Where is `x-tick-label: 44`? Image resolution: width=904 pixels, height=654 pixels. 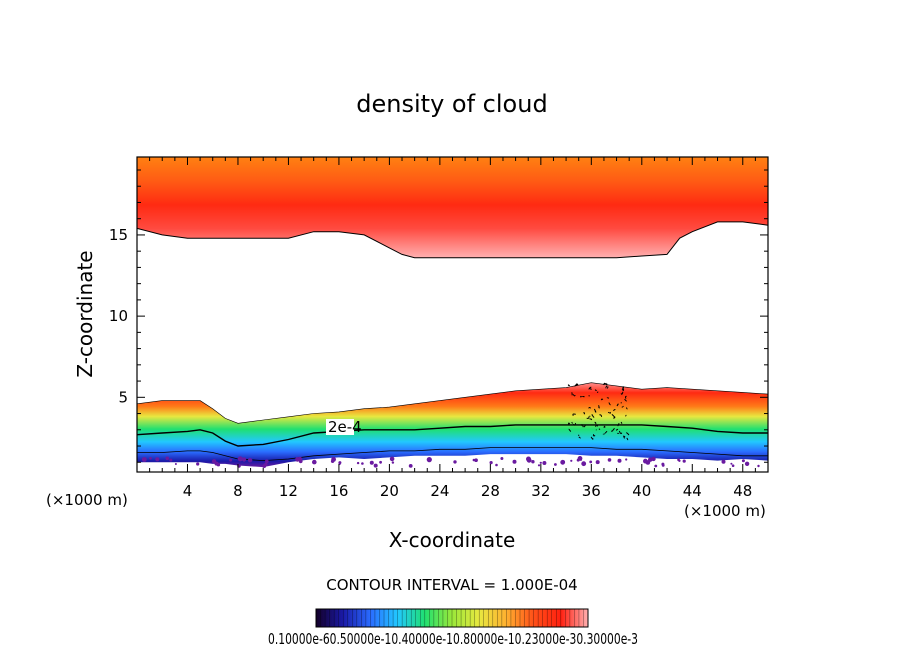 x-tick-label: 44 is located at coordinates (692, 491).